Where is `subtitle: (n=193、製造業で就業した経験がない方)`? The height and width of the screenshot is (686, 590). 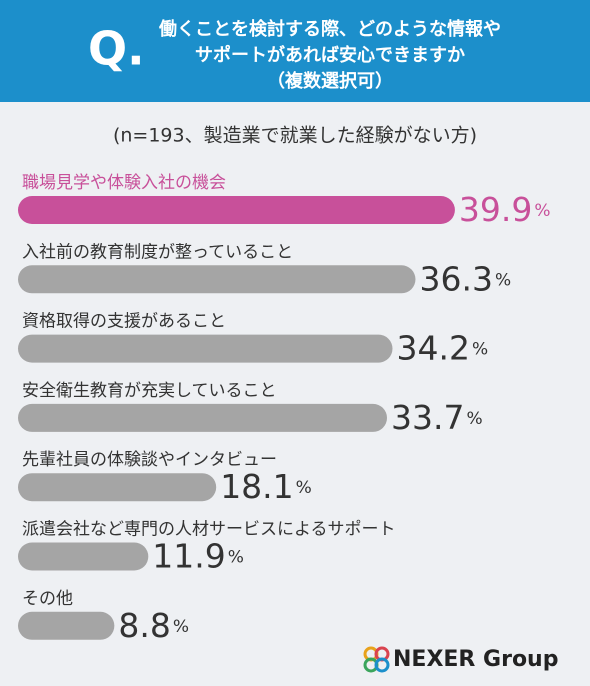 subtitle: (n=193、製造業で就業した経験がない方) is located at coordinates (295, 136).